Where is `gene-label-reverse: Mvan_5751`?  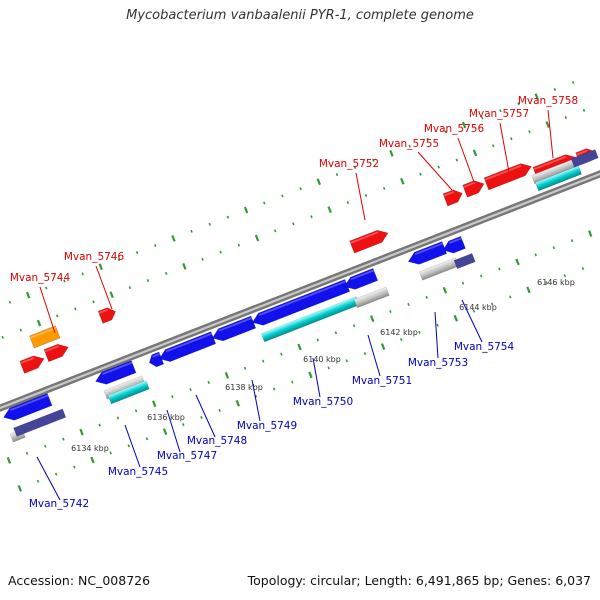 gene-label-reverse: Mvan_5751 is located at coordinates (382, 381).